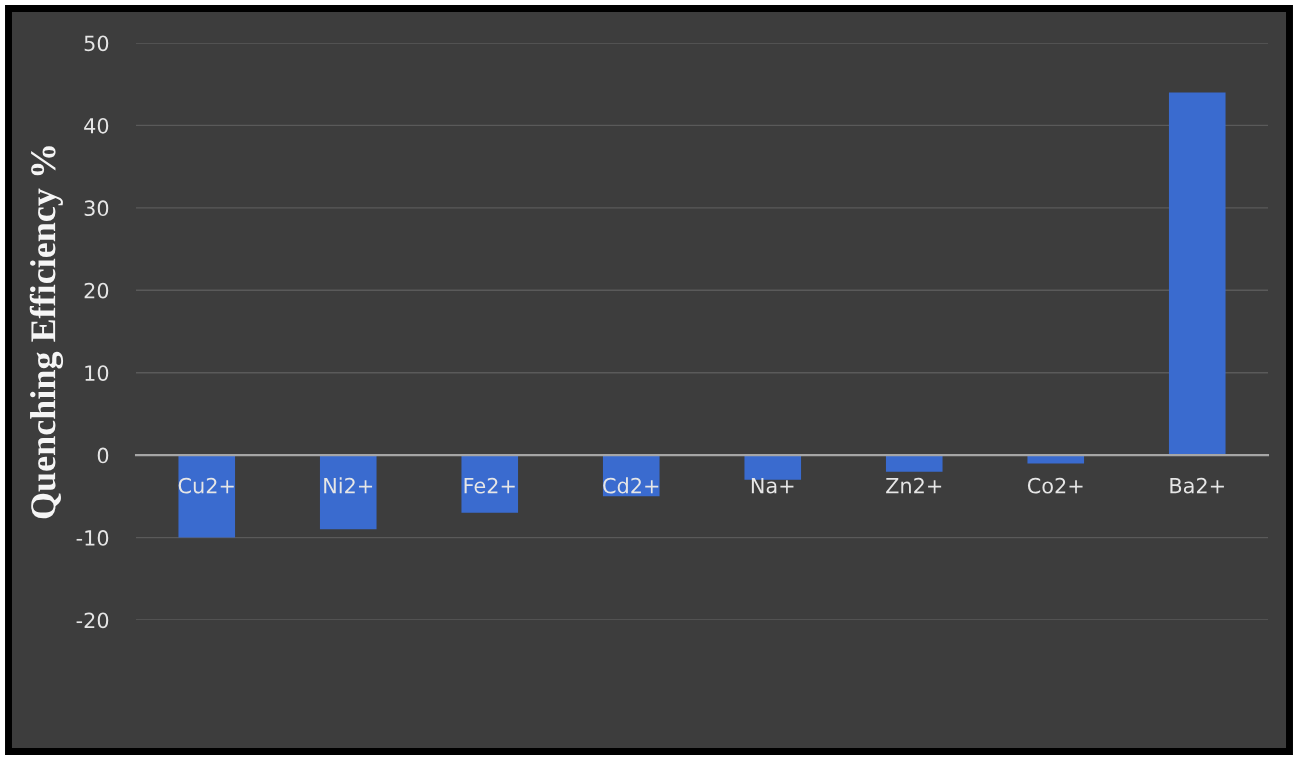  I want to click on y-tick-label: 50, so click(96, 43).